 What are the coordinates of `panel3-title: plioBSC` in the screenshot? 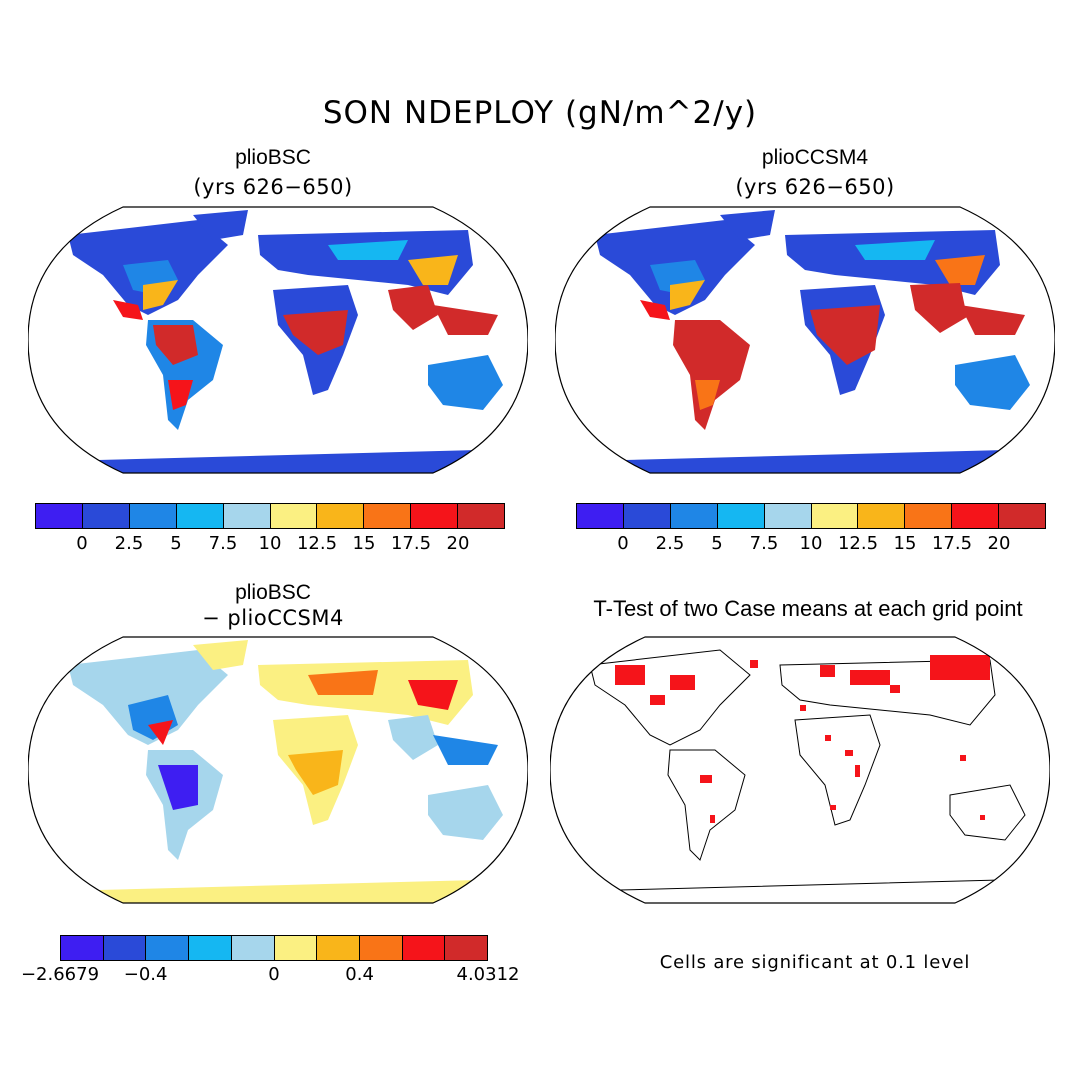 It's located at (273, 592).